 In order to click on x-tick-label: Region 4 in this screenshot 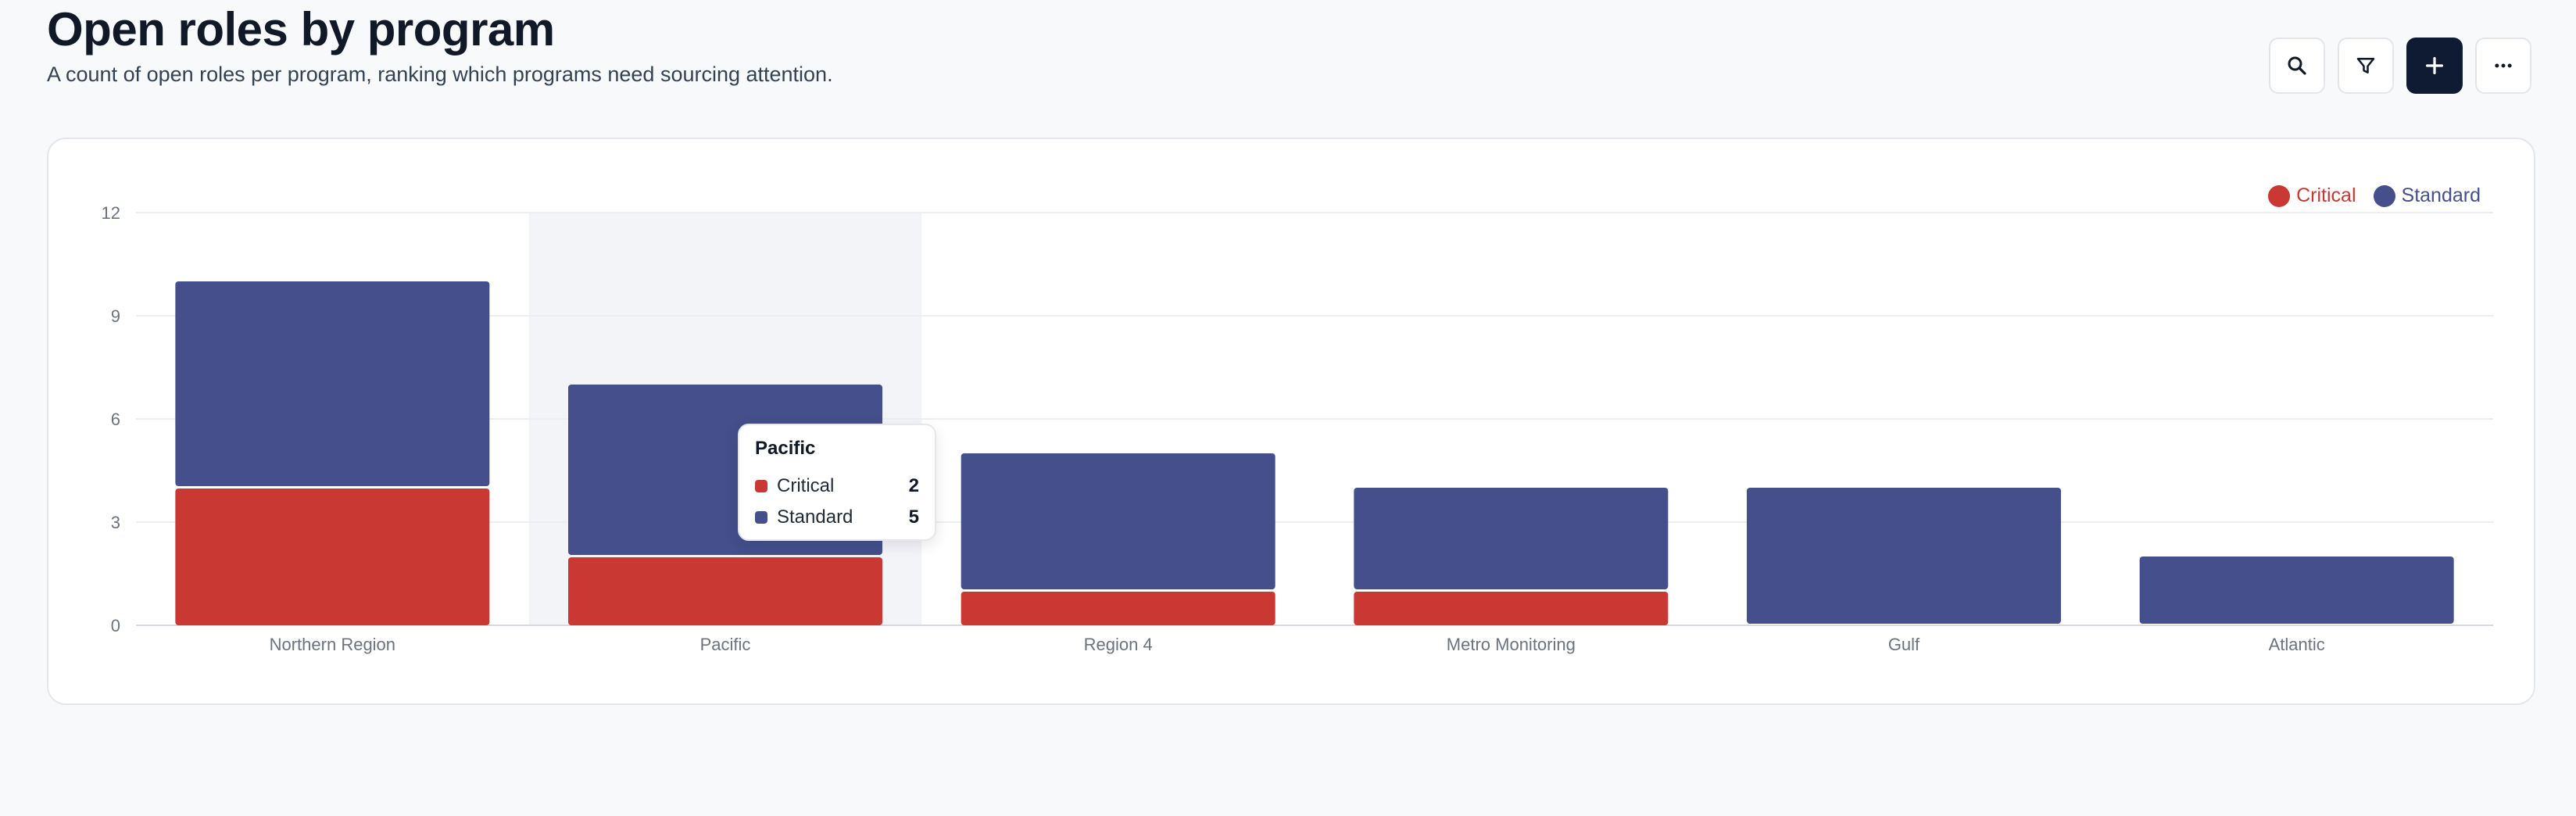, I will do `click(1118, 644)`.